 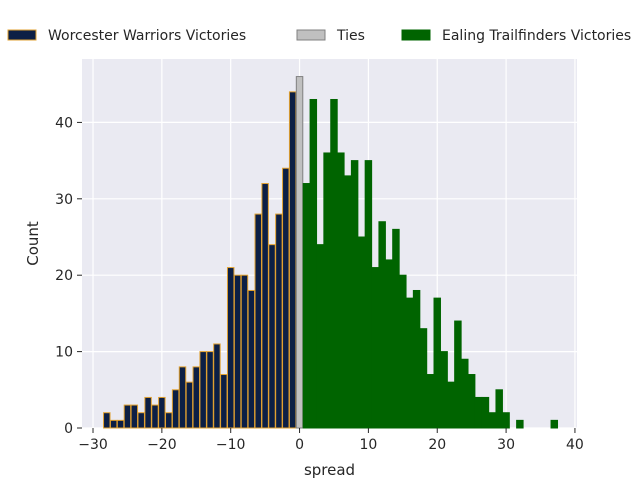 I want to click on x-tick-label: −10, so click(x=231, y=445).